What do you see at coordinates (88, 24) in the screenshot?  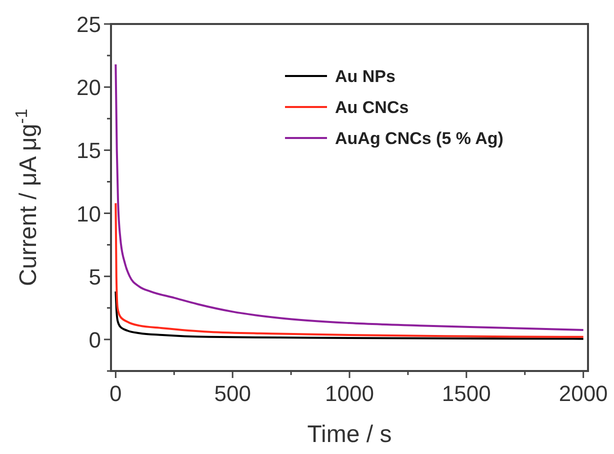 I see `y-tick-label: 25` at bounding box center [88, 24].